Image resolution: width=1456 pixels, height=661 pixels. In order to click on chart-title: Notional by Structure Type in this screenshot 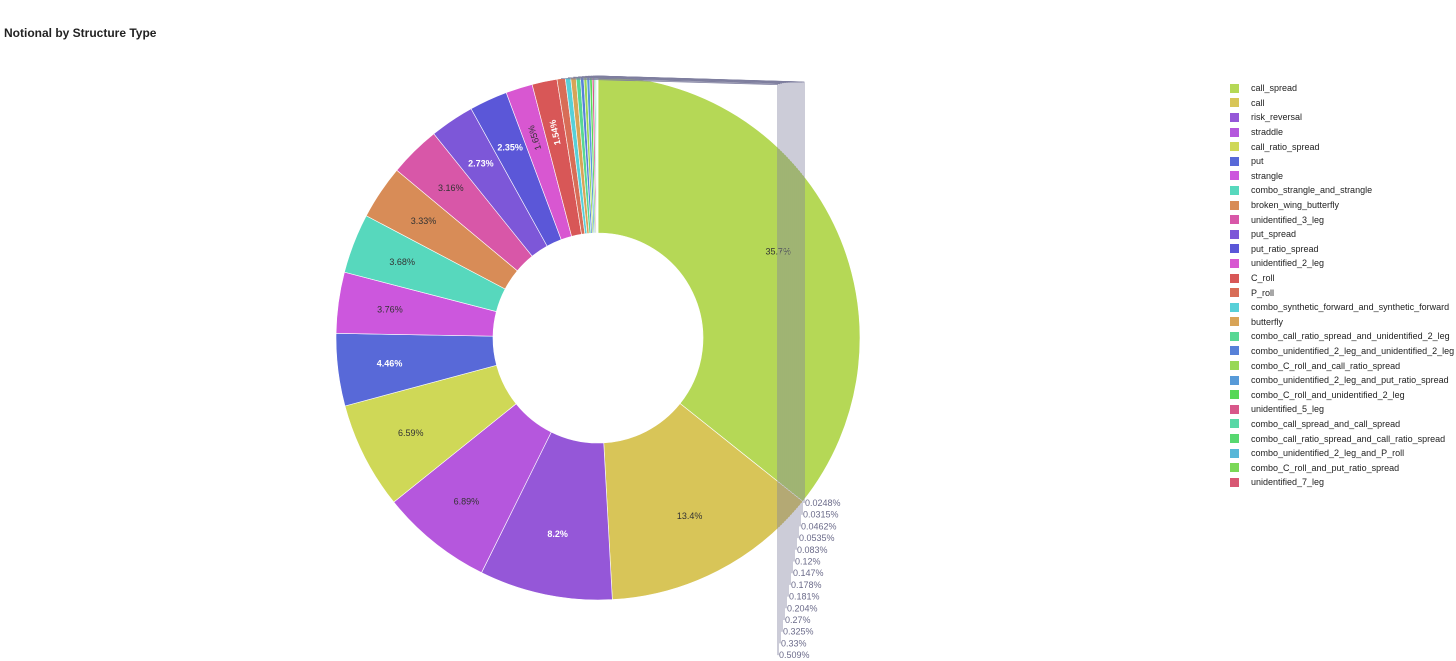, I will do `click(80, 33)`.